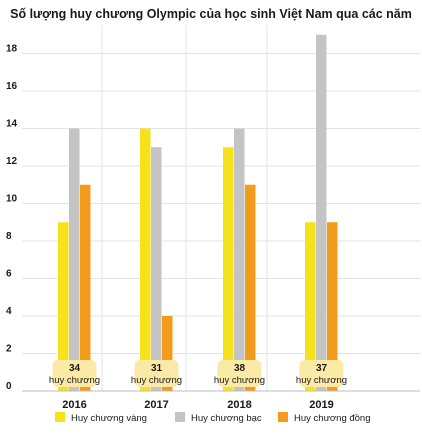  What do you see at coordinates (12, 161) in the screenshot?
I see `y-tick-label: 12` at bounding box center [12, 161].